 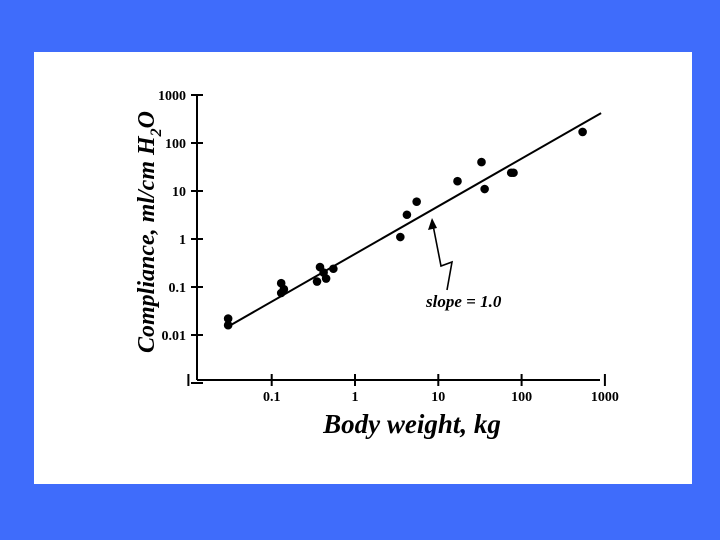 I want to click on y-axis-title-end: O, so click(x=147, y=119).